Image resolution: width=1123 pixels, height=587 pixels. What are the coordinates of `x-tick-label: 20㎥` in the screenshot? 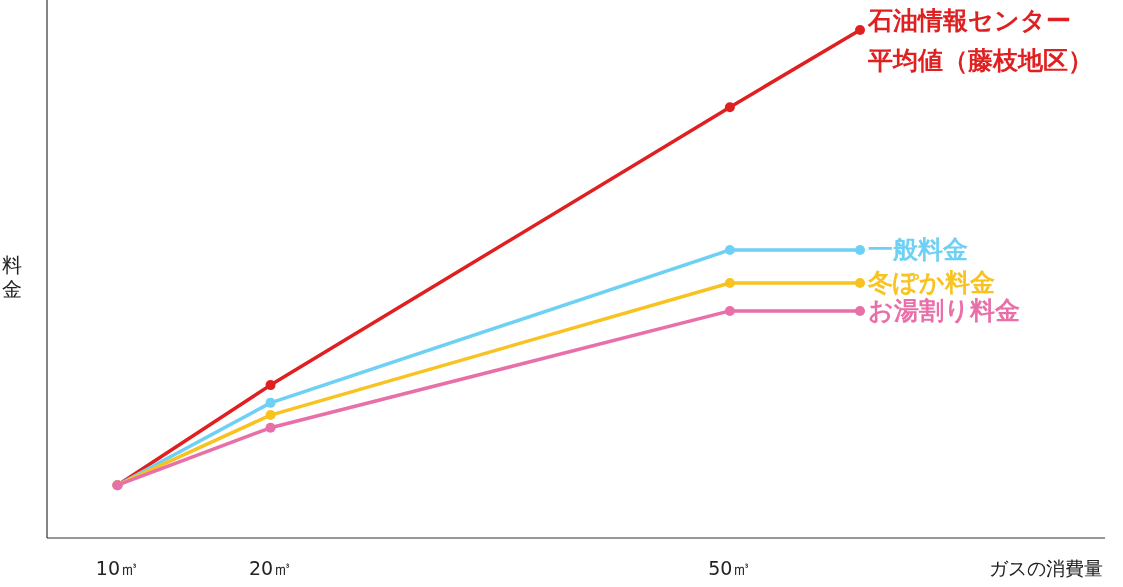 It's located at (270, 568).